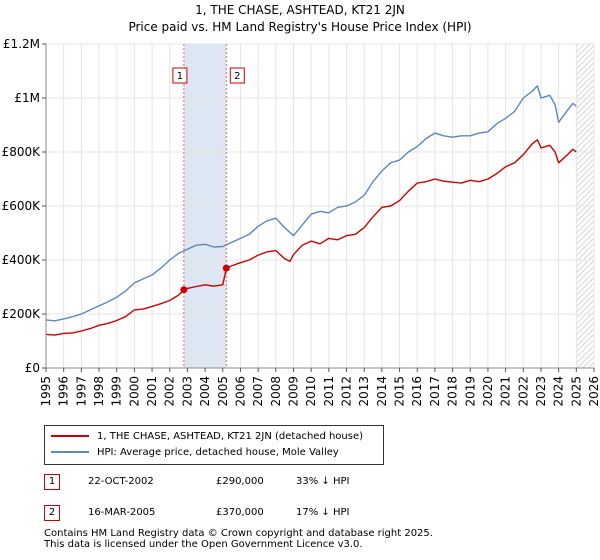 The height and width of the screenshot is (560, 600). What do you see at coordinates (70, 452) in the screenshot?
I see `hpi-line-swatch` at bounding box center [70, 452].